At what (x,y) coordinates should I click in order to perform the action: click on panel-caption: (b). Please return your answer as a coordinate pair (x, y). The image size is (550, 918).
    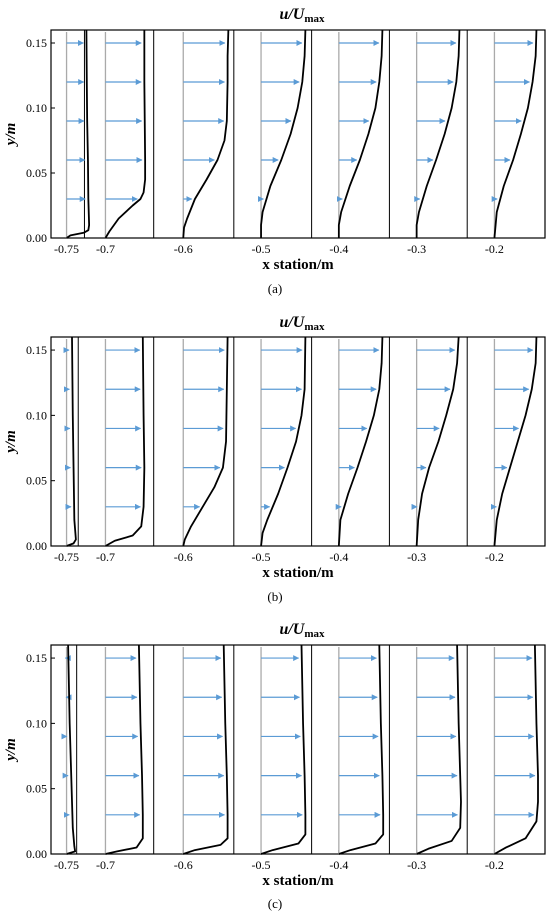
    Looking at the image, I should click on (274, 596).